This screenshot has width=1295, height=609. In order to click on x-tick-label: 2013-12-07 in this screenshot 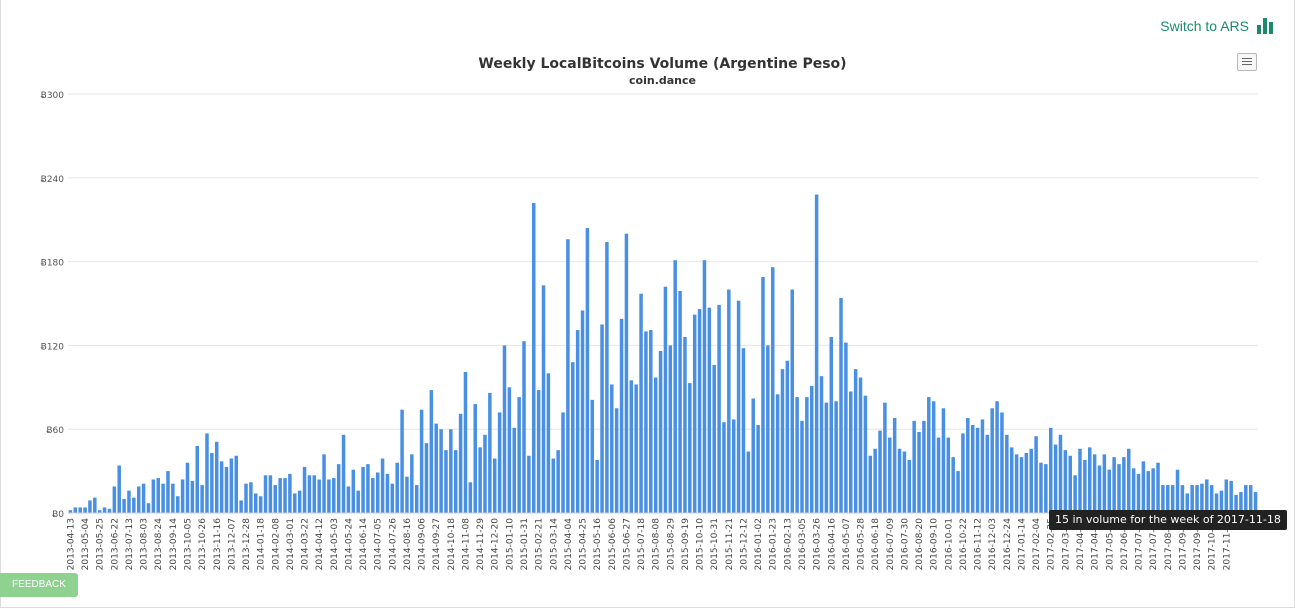, I will do `click(232, 544)`.